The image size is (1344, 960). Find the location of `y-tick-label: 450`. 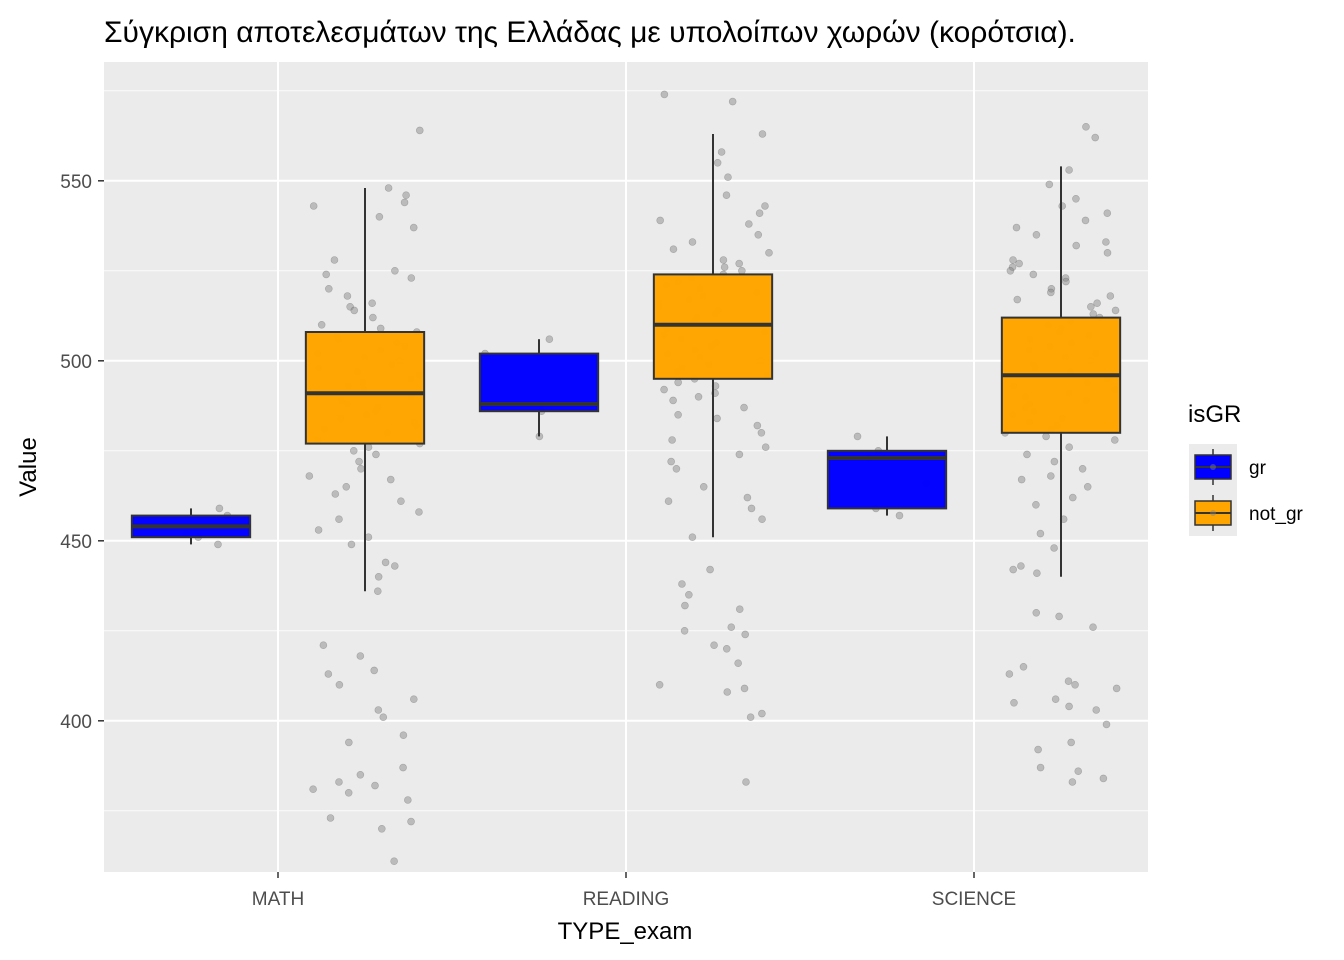

y-tick-label: 450 is located at coordinates (76, 542).